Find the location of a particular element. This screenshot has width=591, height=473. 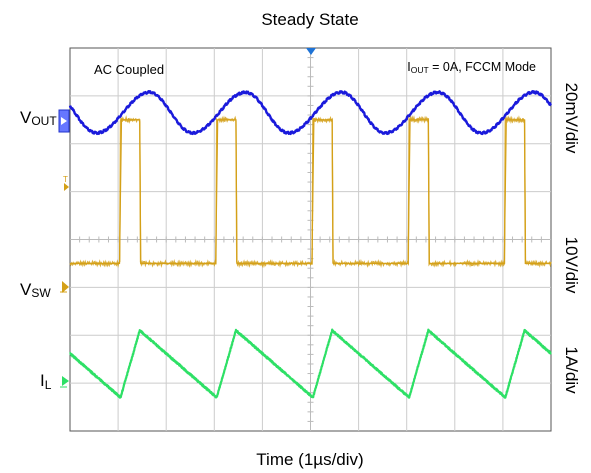

annotation-iout-main: I is located at coordinates (408, 67).